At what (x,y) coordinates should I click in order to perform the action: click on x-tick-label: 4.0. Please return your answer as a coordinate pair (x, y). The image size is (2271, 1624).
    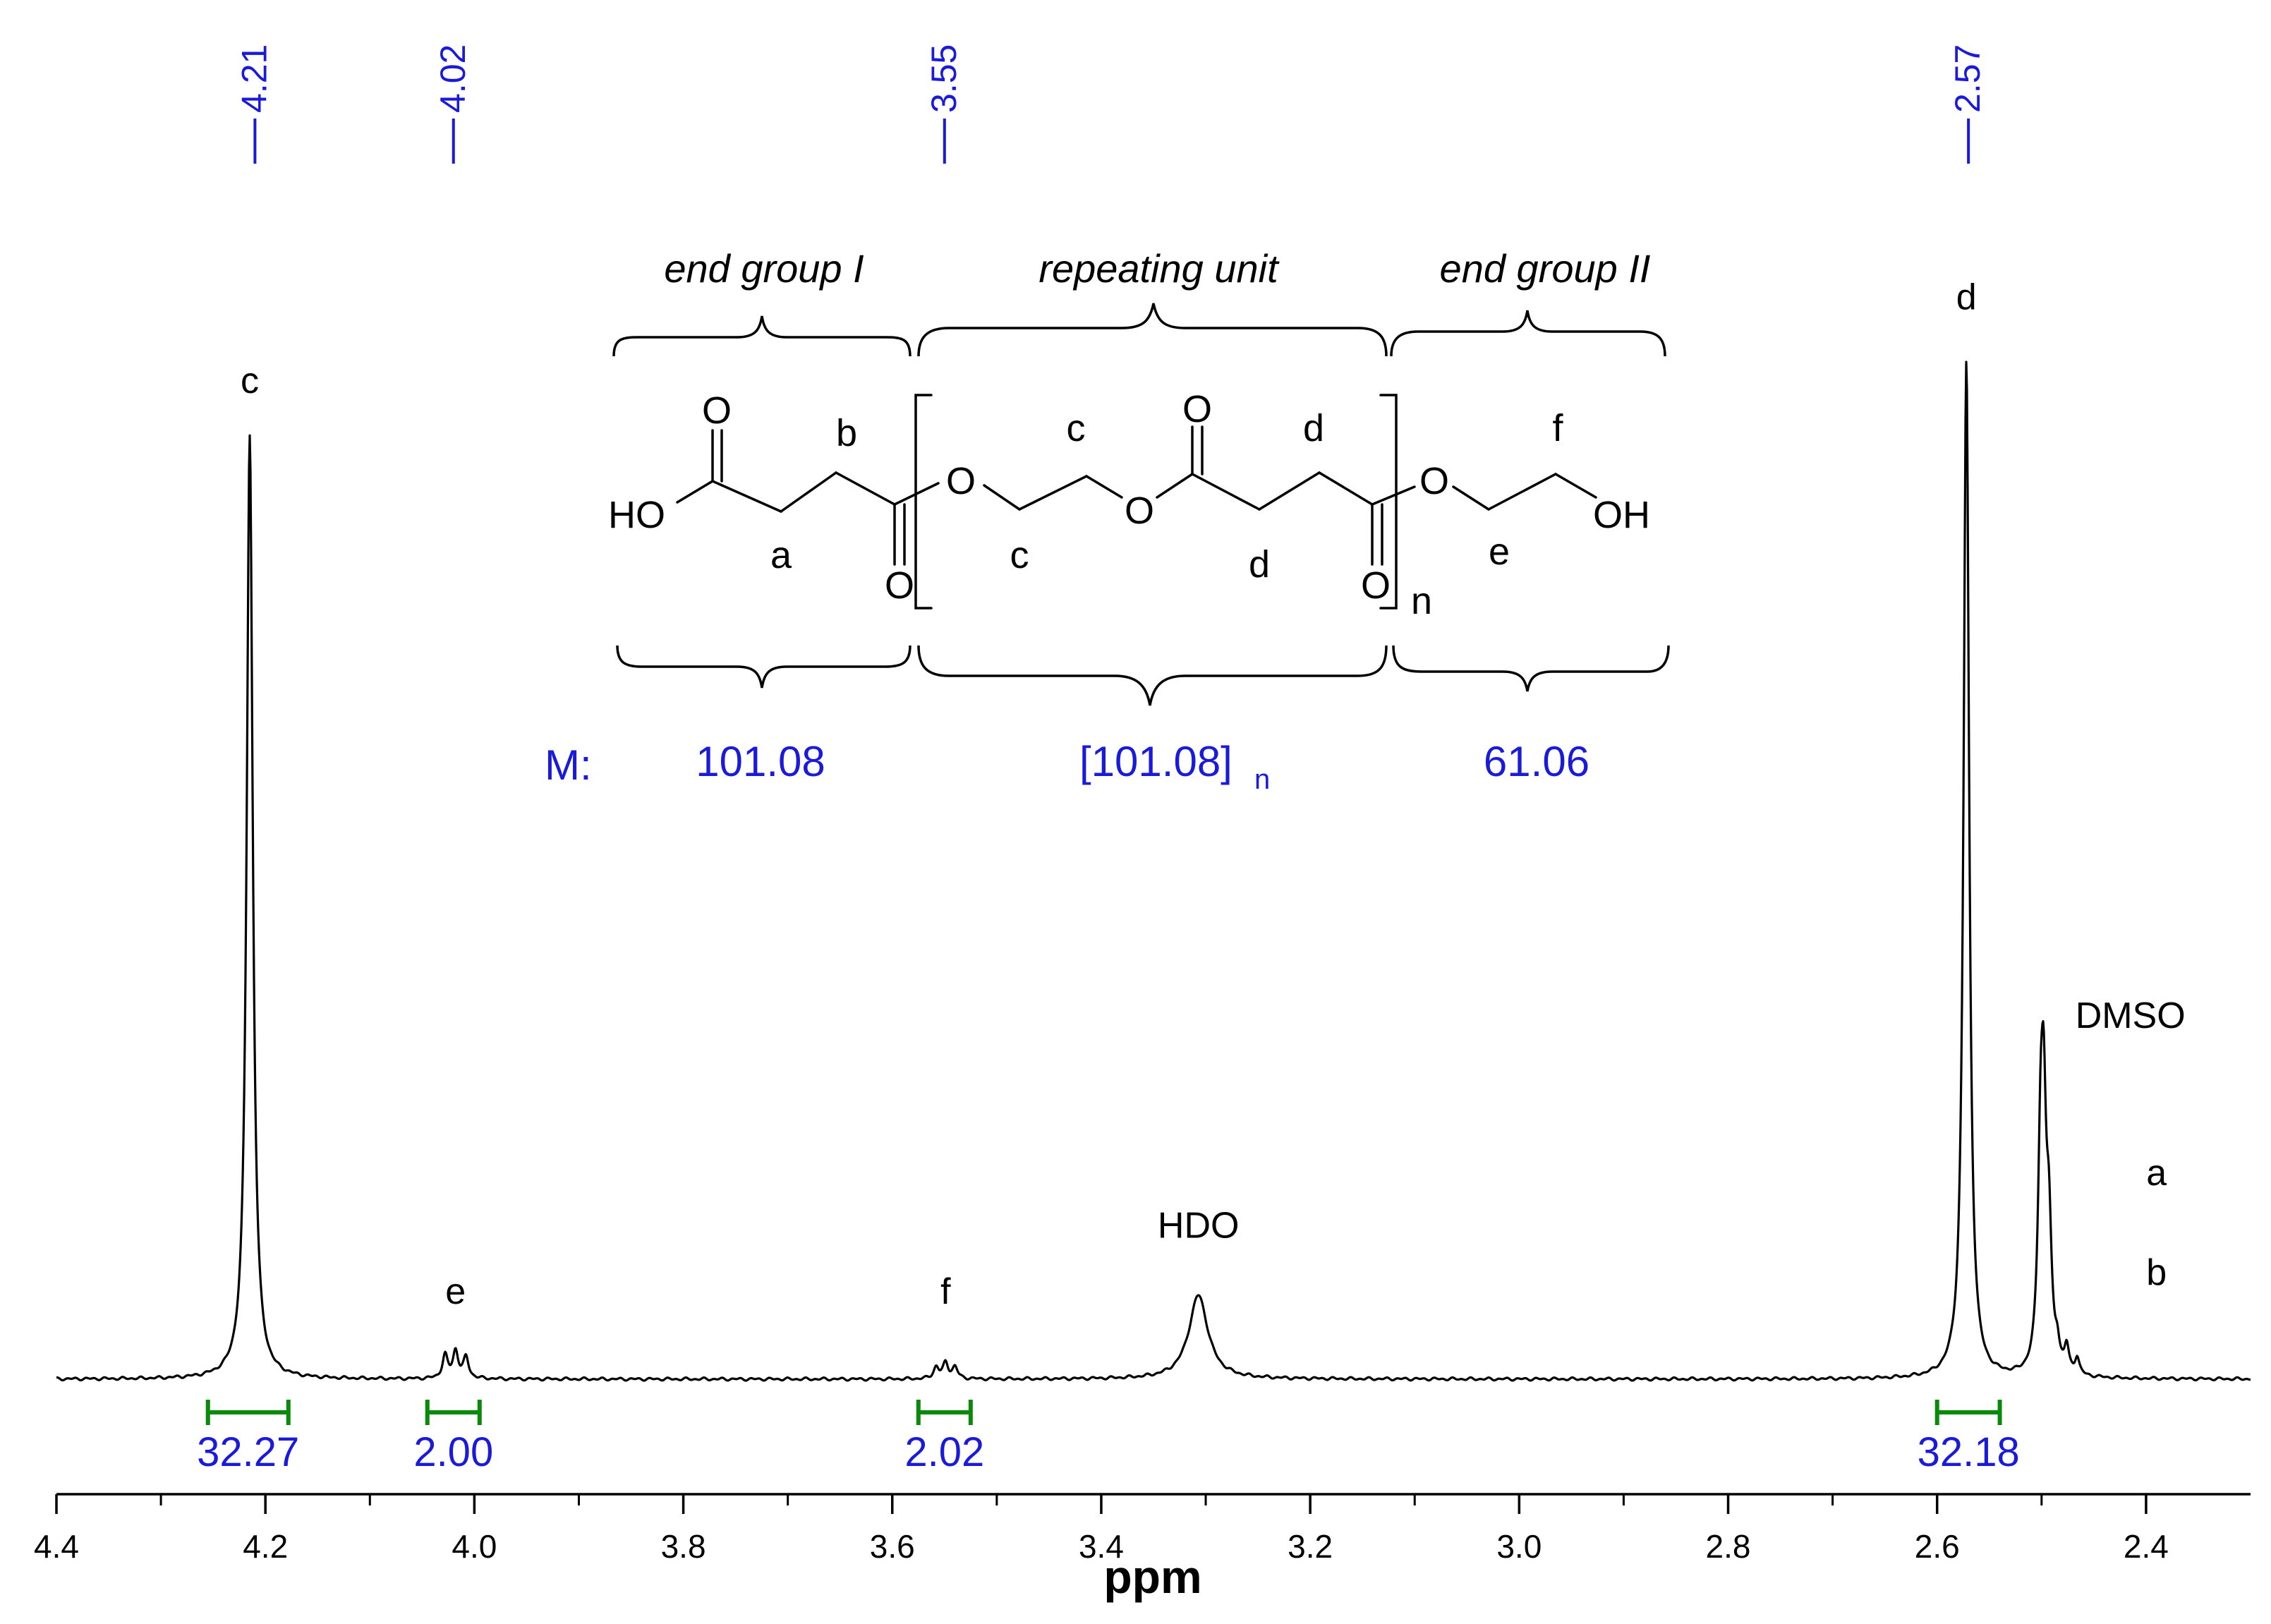
    Looking at the image, I should click on (474, 1547).